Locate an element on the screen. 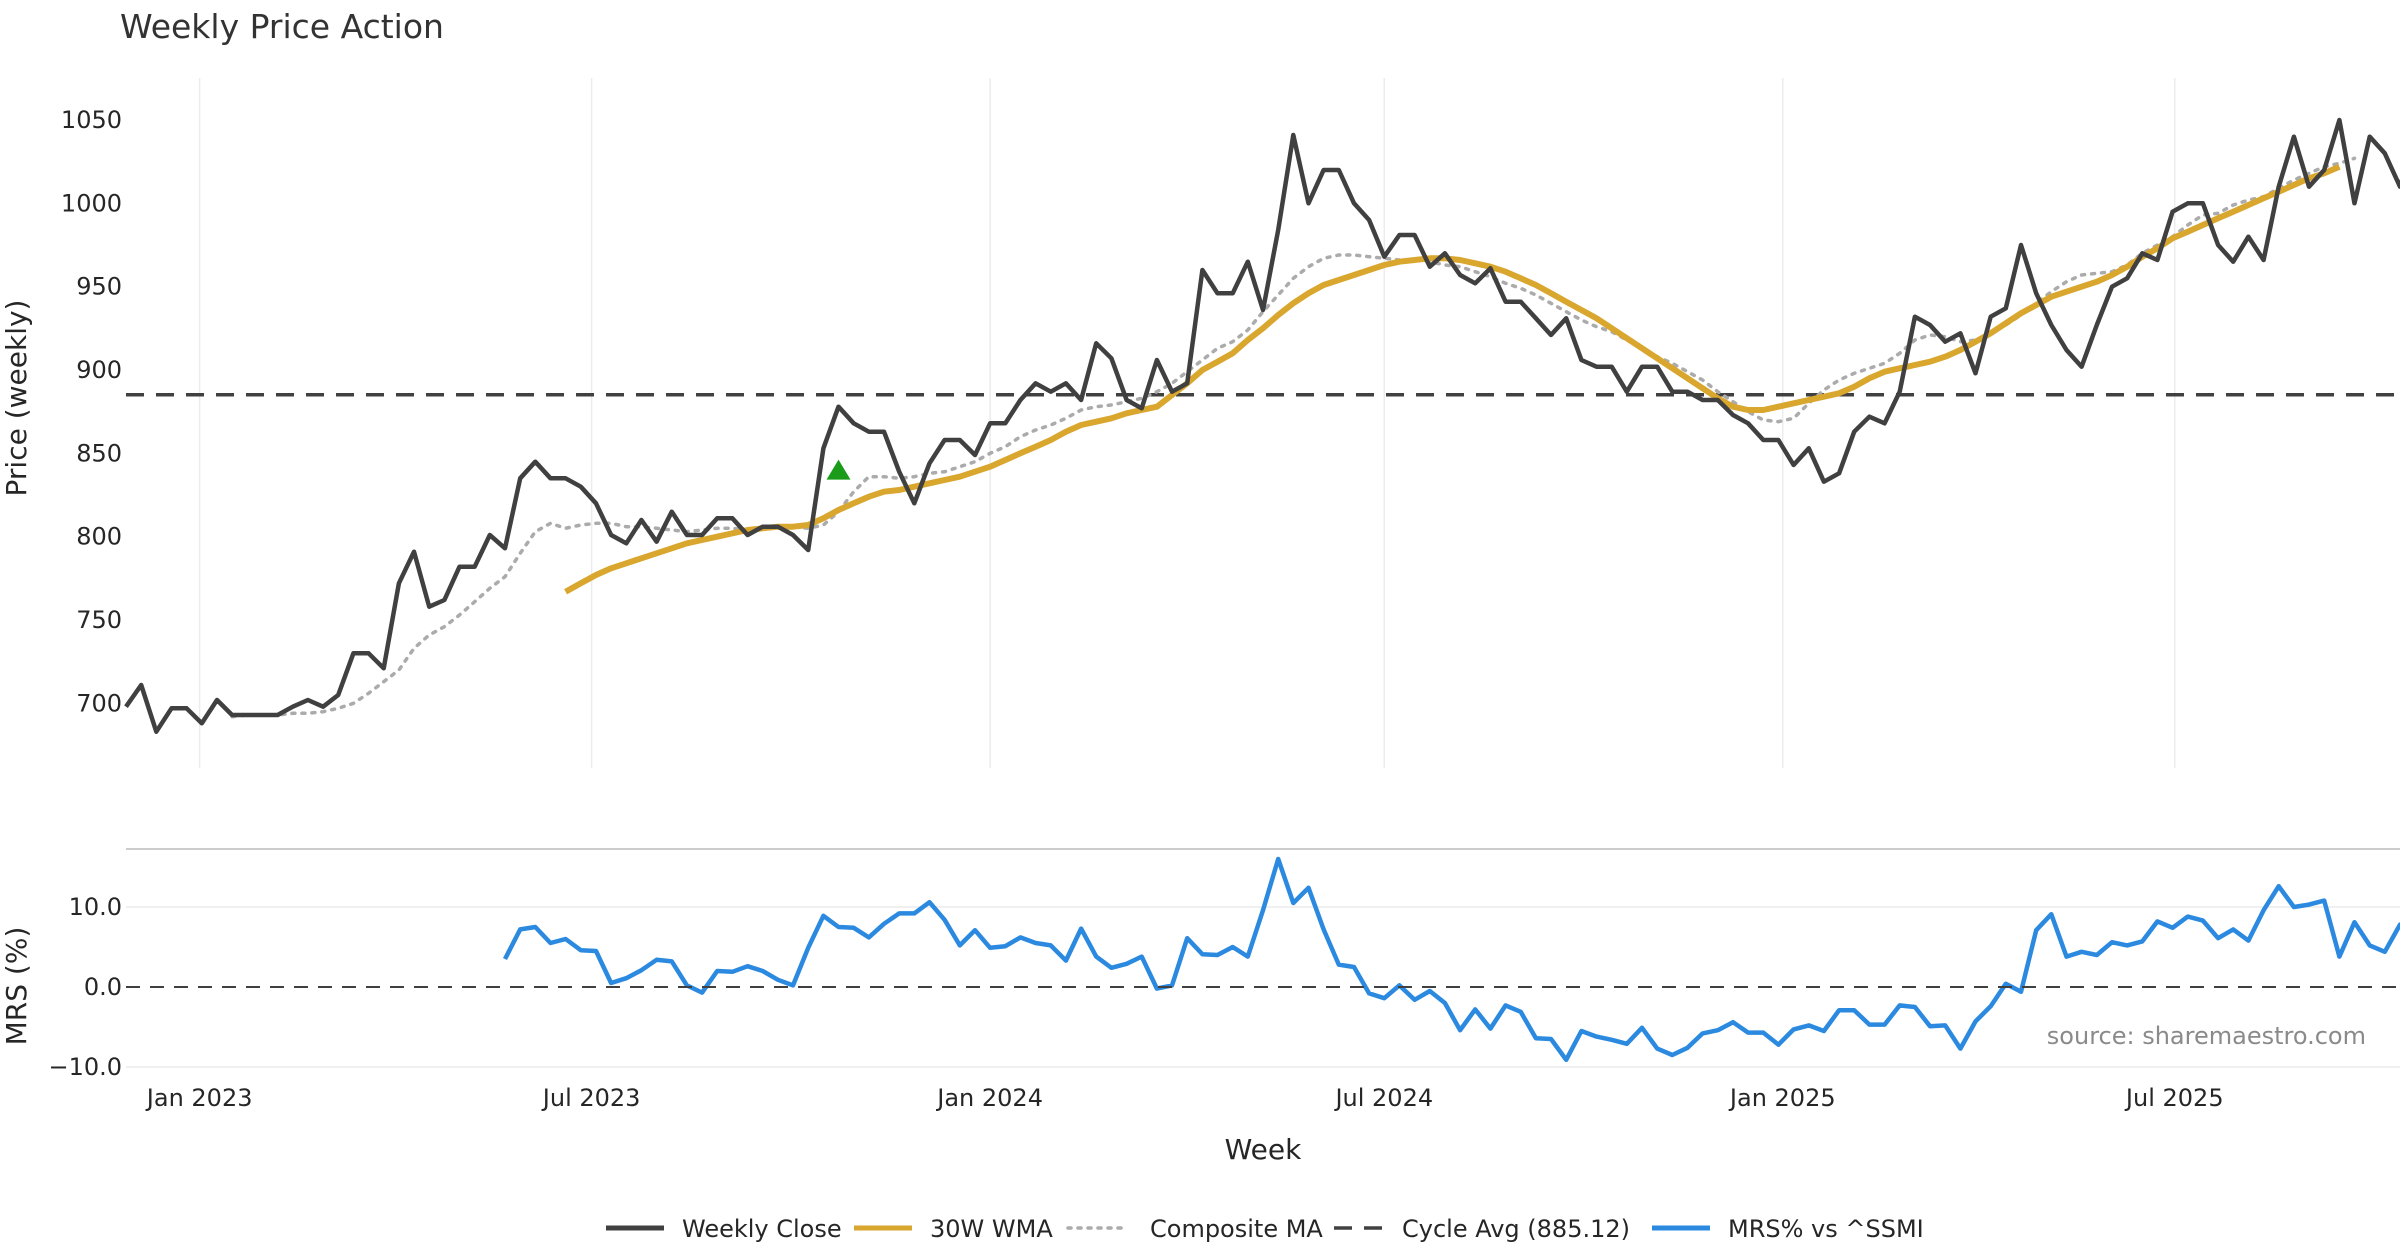 This screenshot has width=2400, height=1260. legend-mrs: MRS% vs ^SSMI is located at coordinates (1788, 1229).